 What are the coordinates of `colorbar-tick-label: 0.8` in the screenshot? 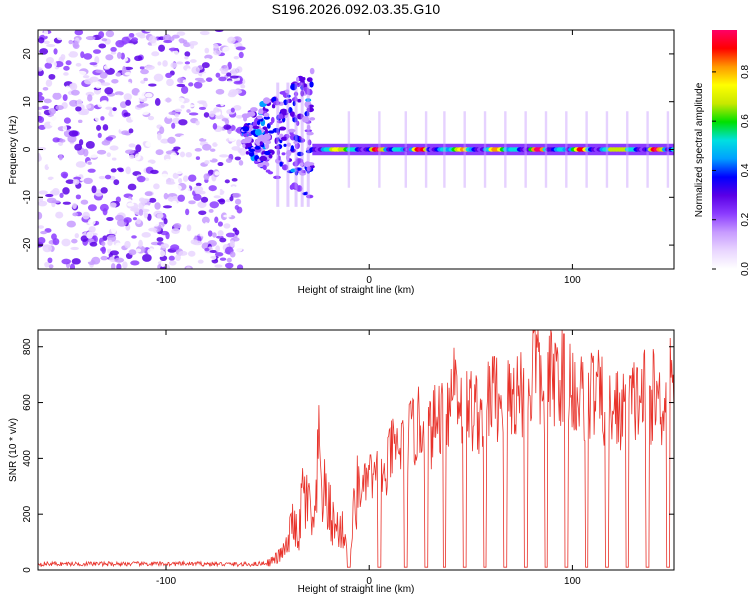 It's located at (745, 71).